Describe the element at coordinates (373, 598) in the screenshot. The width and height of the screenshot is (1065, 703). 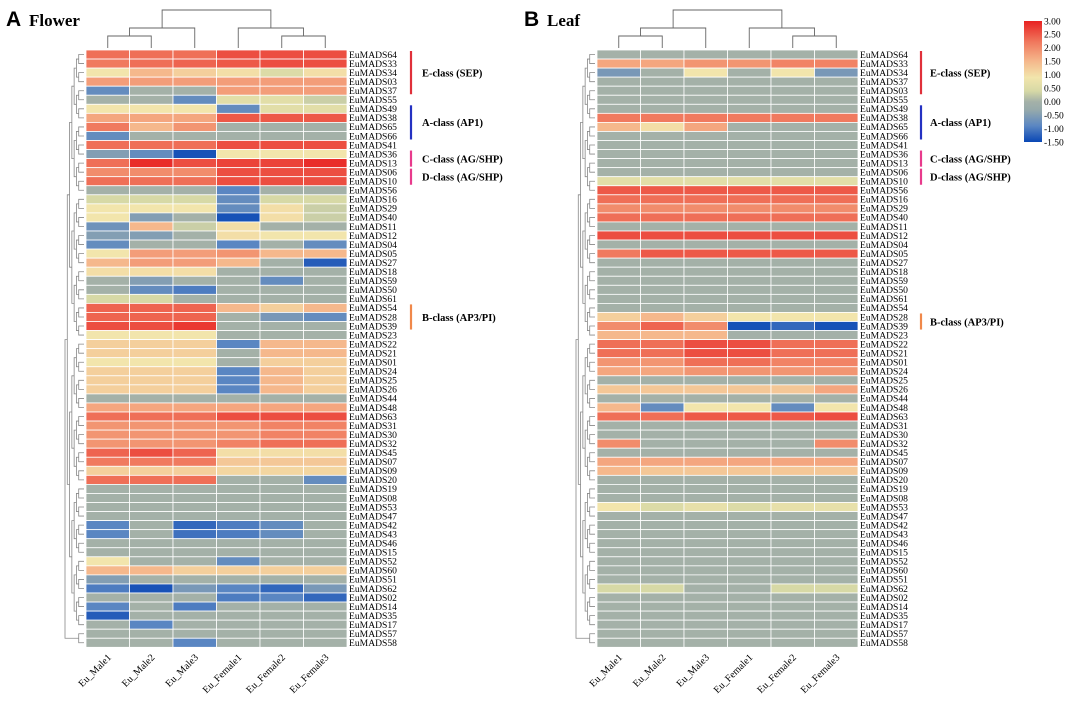
I see `gene-label: EuMADS02` at that location.